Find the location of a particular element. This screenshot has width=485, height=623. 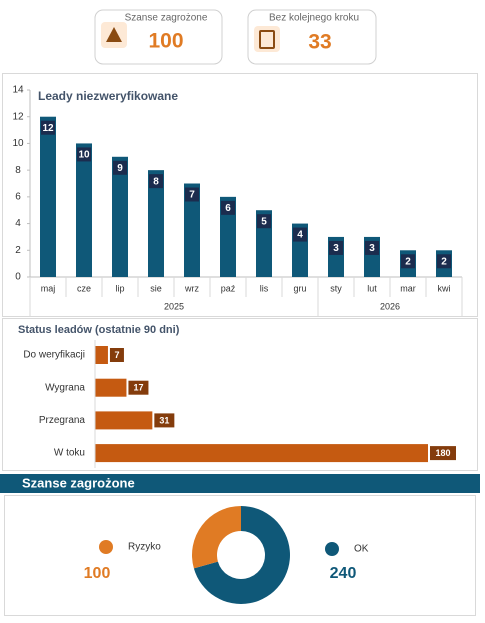

x-tick-label: lut is located at coordinates (372, 288).